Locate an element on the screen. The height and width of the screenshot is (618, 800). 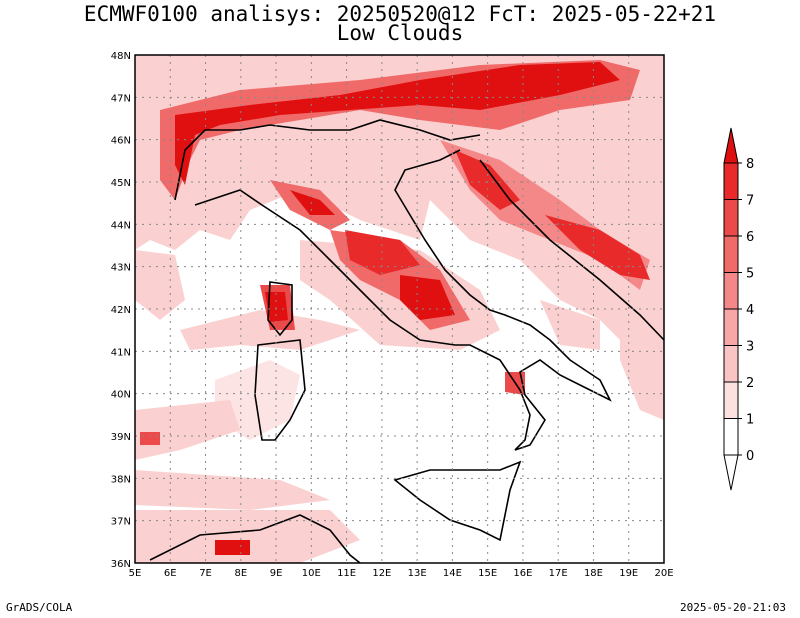
colorbar-label: 6 is located at coordinates (750, 237).